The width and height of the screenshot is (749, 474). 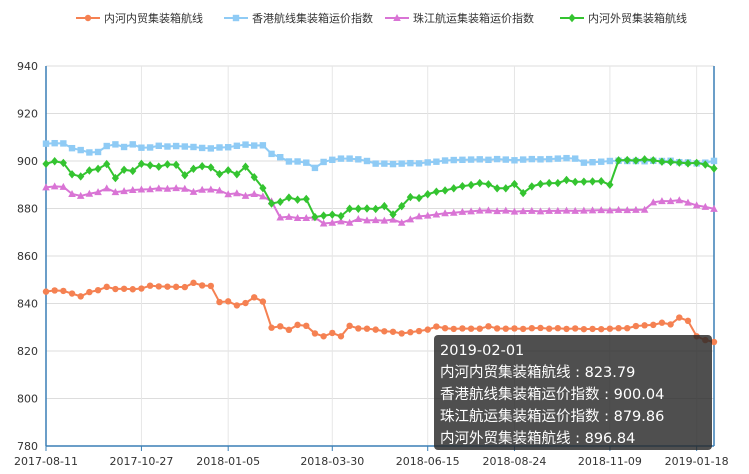 I want to click on legend-item-3: 珠江航运集装箱运价指数, so click(x=459, y=18).